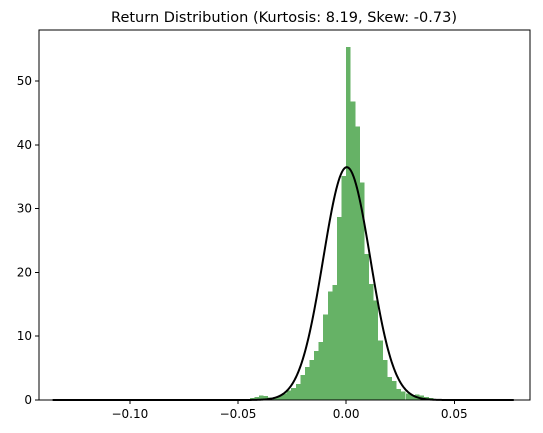  I want to click on y-tick-label: 40, so click(24, 145).